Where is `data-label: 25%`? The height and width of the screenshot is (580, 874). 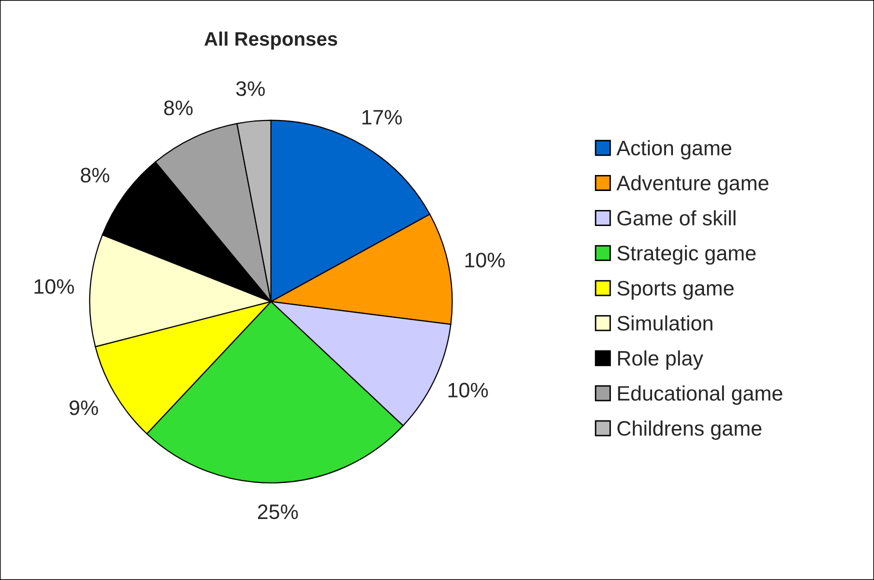
data-label: 25% is located at coordinates (278, 512).